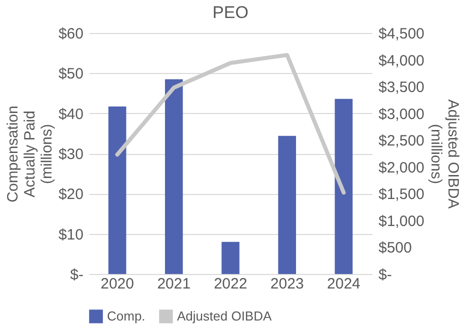  What do you see at coordinates (385, 275) in the screenshot?
I see `y2-tick-label: $-` at bounding box center [385, 275].